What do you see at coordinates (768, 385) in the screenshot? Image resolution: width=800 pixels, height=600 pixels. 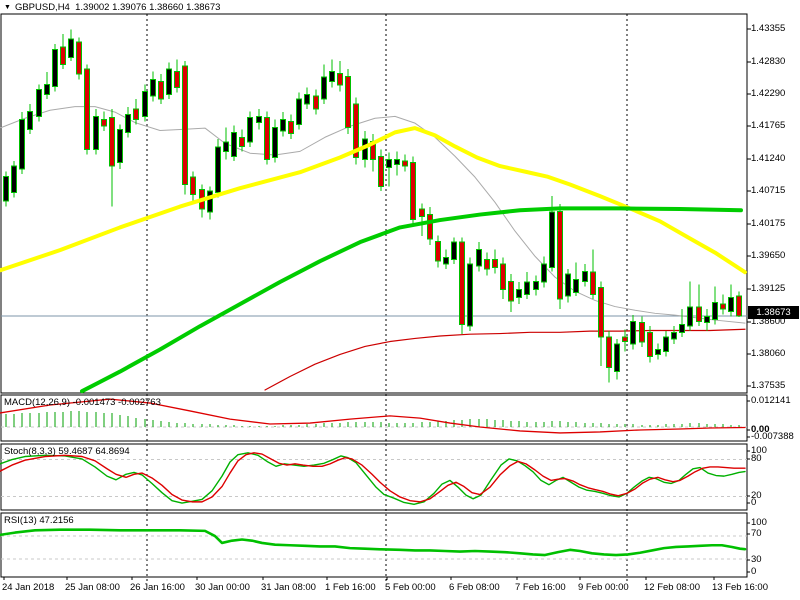 I see `price-axis-label: 1.37535` at bounding box center [768, 385].